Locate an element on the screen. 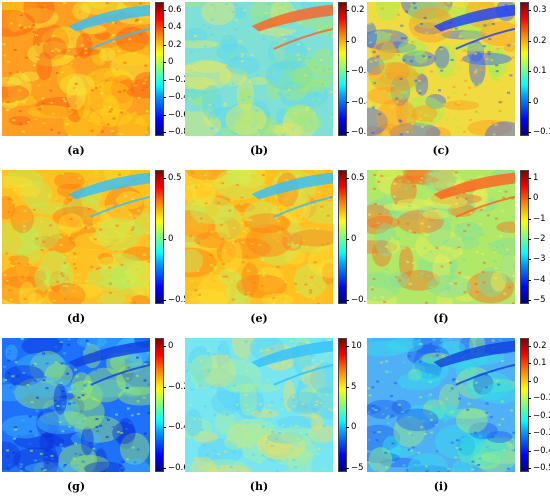 The width and height of the screenshot is (550, 498). colorbar-tick-label: 5 is located at coordinates (353, 387).